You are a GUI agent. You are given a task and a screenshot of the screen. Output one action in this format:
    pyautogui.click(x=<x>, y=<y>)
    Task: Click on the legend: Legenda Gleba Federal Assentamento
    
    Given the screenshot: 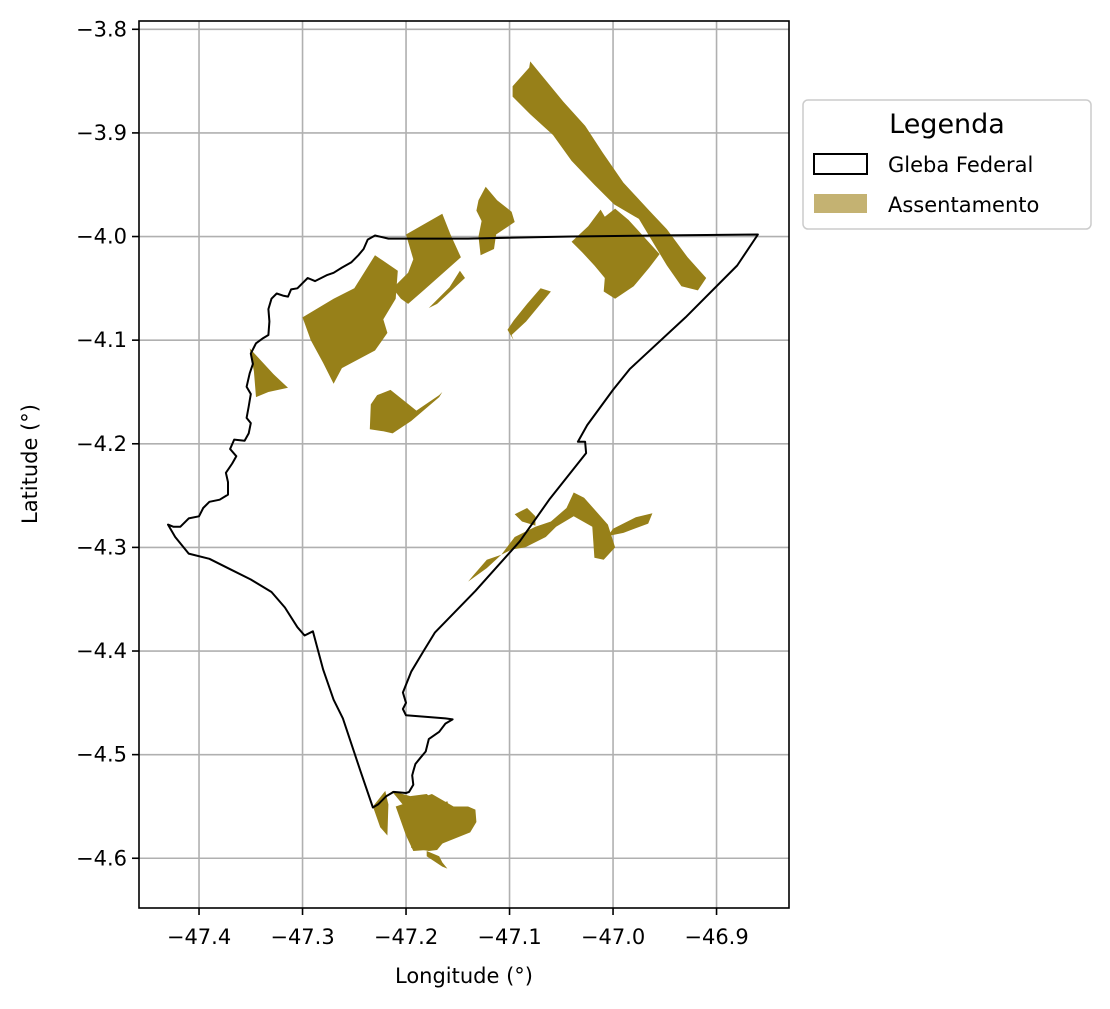 What is the action you would take?
    pyautogui.click(x=947, y=164)
    